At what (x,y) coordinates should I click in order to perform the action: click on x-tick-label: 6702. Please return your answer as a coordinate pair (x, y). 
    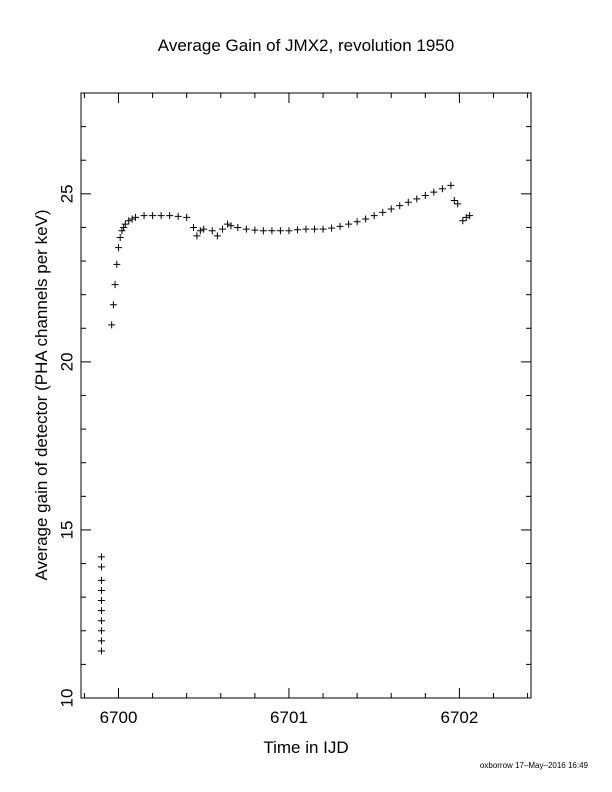
    Looking at the image, I should click on (459, 717).